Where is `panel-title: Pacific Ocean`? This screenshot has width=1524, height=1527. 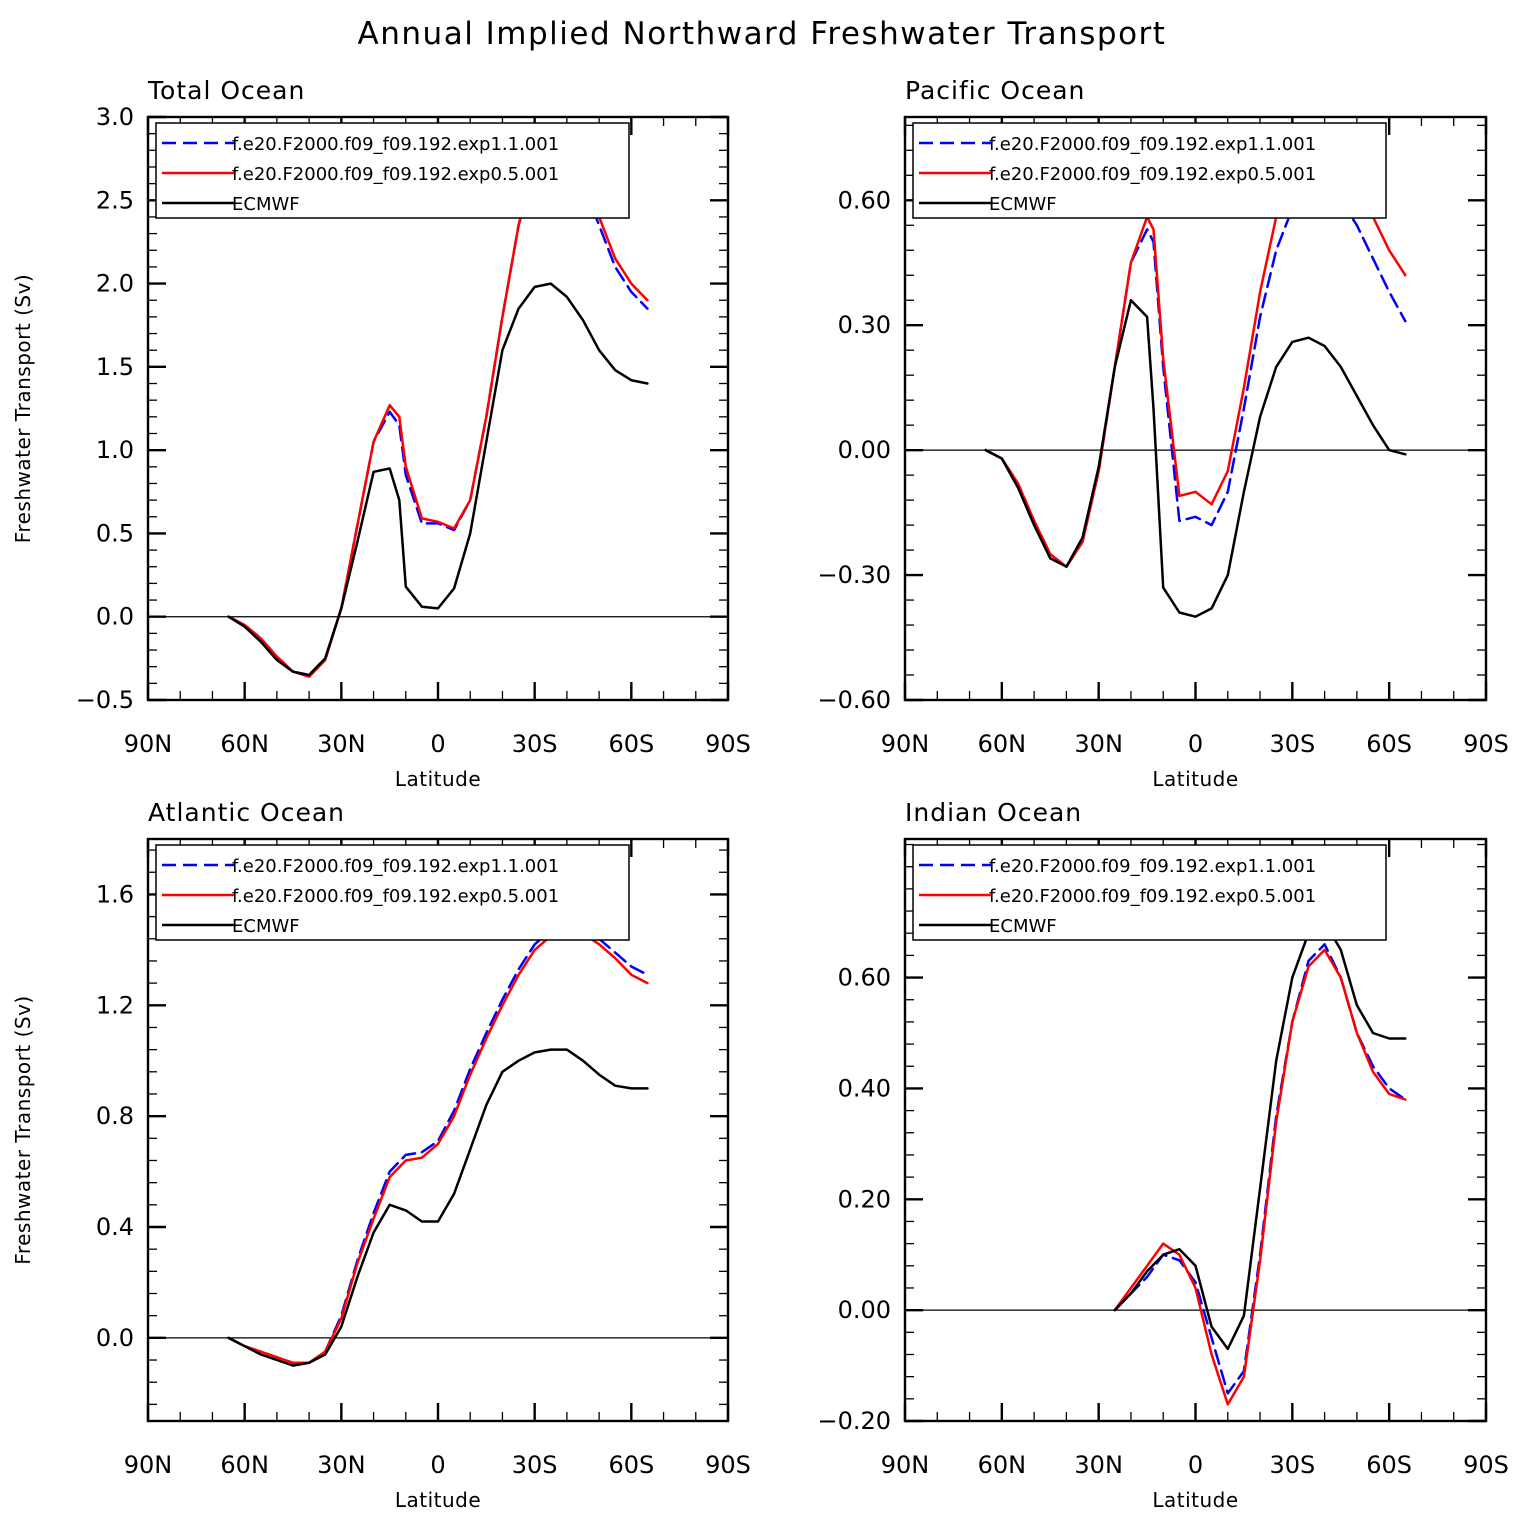
panel-title: Pacific Ocean is located at coordinates (995, 90).